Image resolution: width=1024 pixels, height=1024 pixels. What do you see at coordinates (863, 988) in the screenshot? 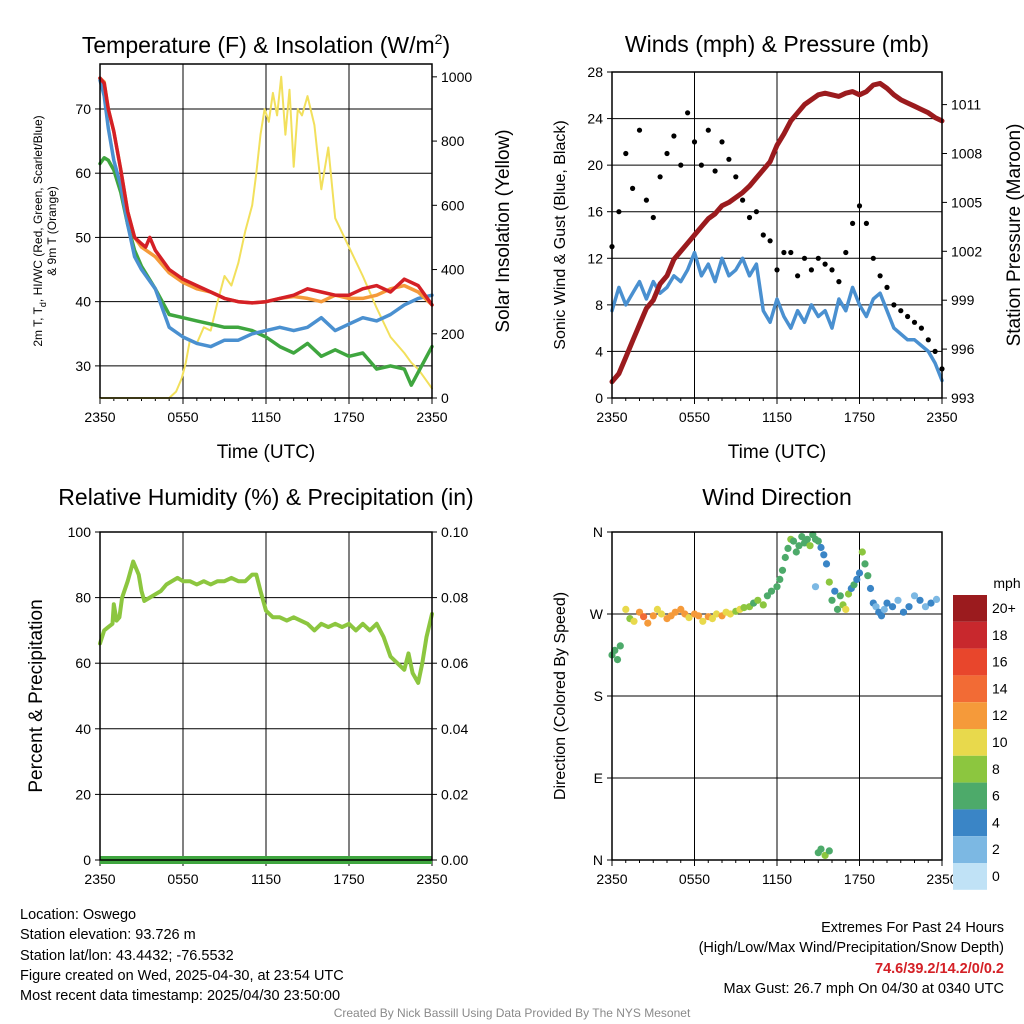
I see `max-gust: Max Gust: 26.7 mph On 04/30 at 0340 UTC` at bounding box center [863, 988].